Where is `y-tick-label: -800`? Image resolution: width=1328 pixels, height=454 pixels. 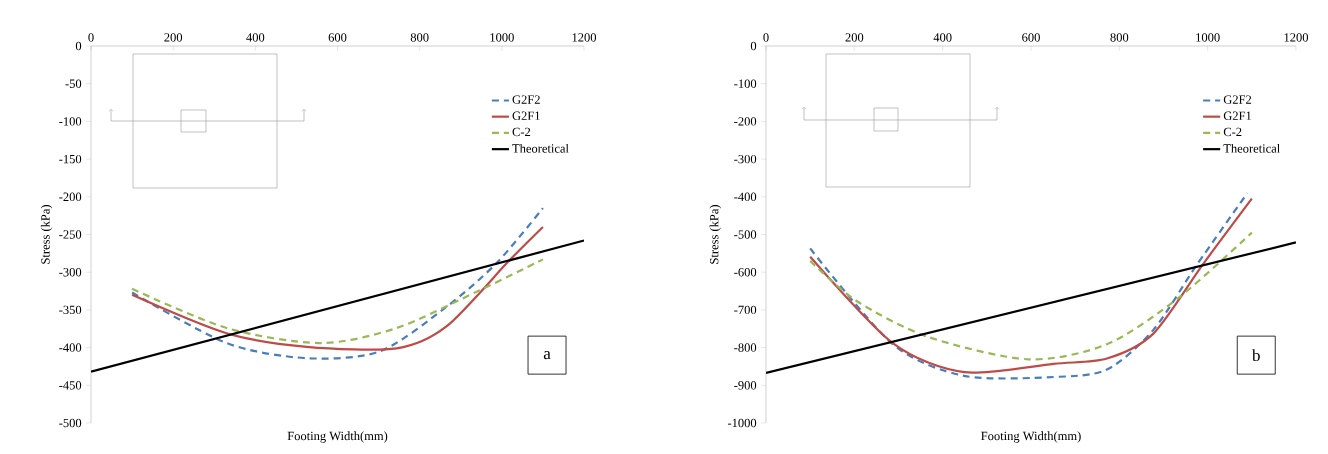
y-tick-label: -800 is located at coordinates (745, 347).